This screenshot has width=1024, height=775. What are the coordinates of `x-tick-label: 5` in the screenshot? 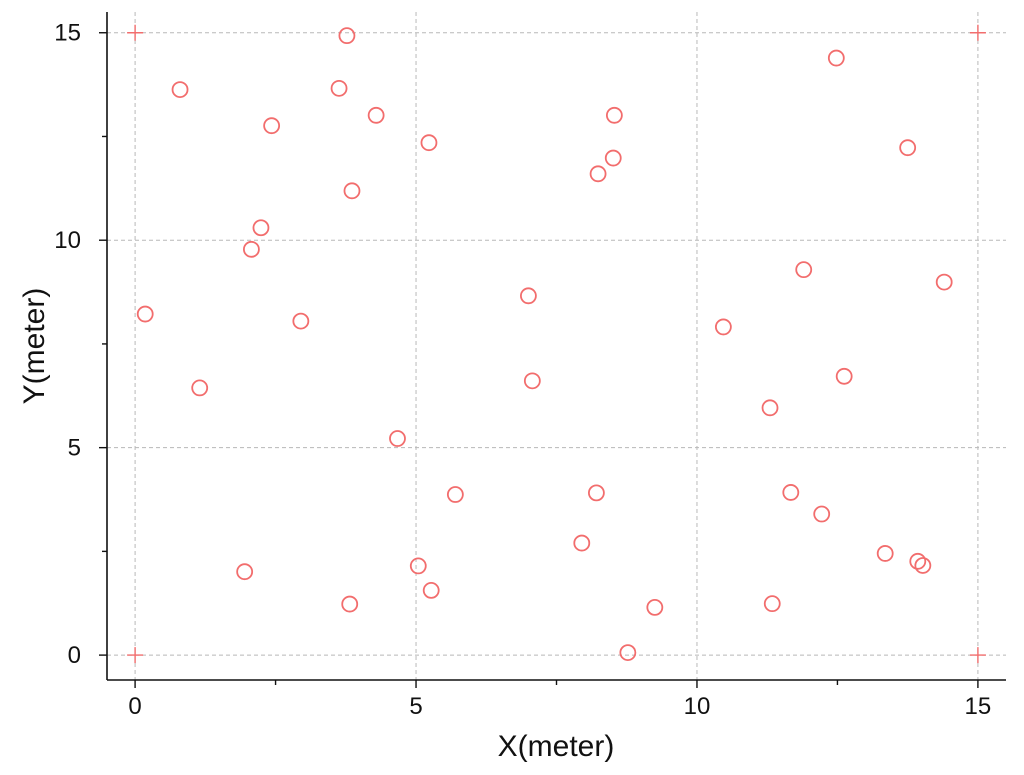 It's located at (415, 706).